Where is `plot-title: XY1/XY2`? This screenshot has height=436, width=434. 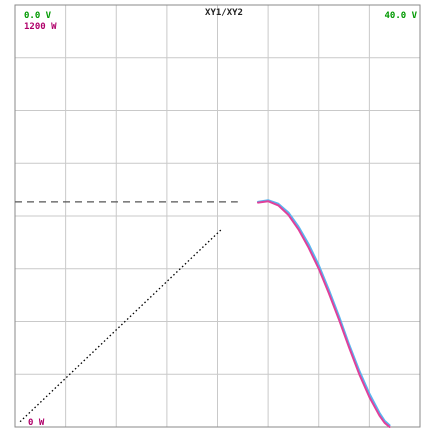
plot-title: XY1/XY2 is located at coordinates (224, 13).